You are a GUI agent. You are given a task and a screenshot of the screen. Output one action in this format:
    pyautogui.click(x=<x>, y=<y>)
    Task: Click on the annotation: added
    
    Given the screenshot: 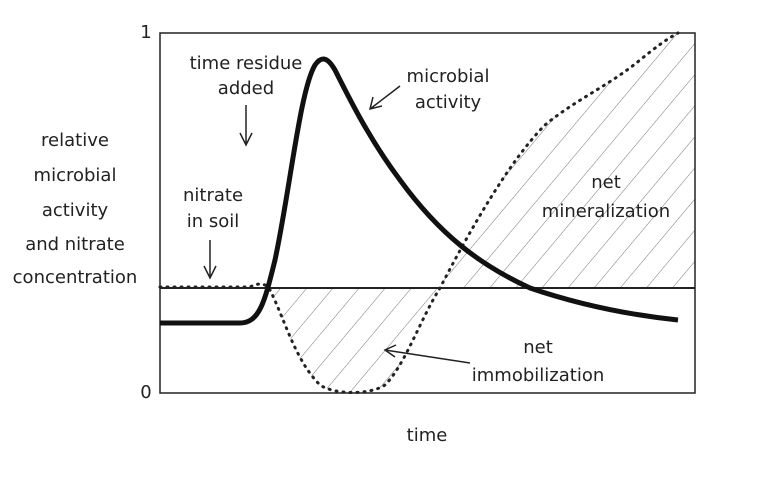 What is the action you would take?
    pyautogui.click(x=246, y=88)
    